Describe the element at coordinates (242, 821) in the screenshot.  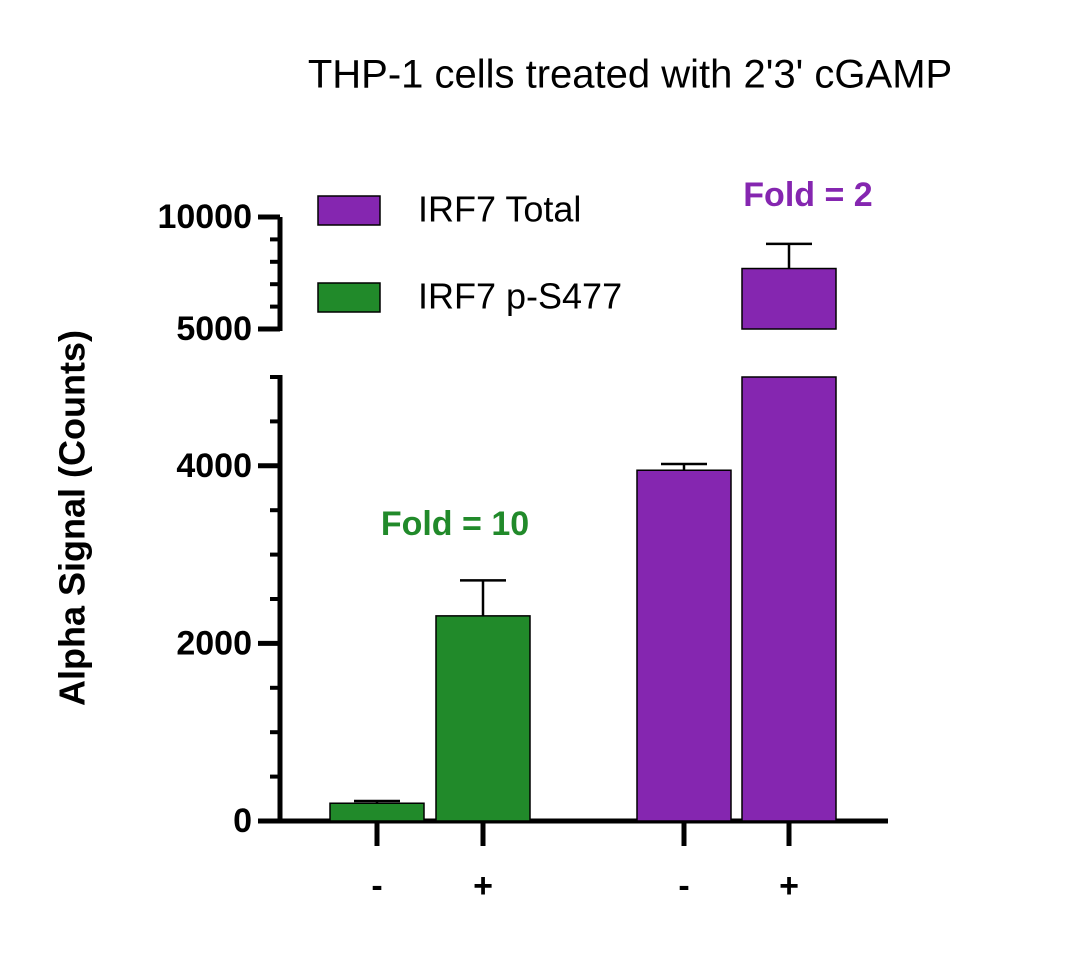
I see `y-tick-label: 0` at that location.